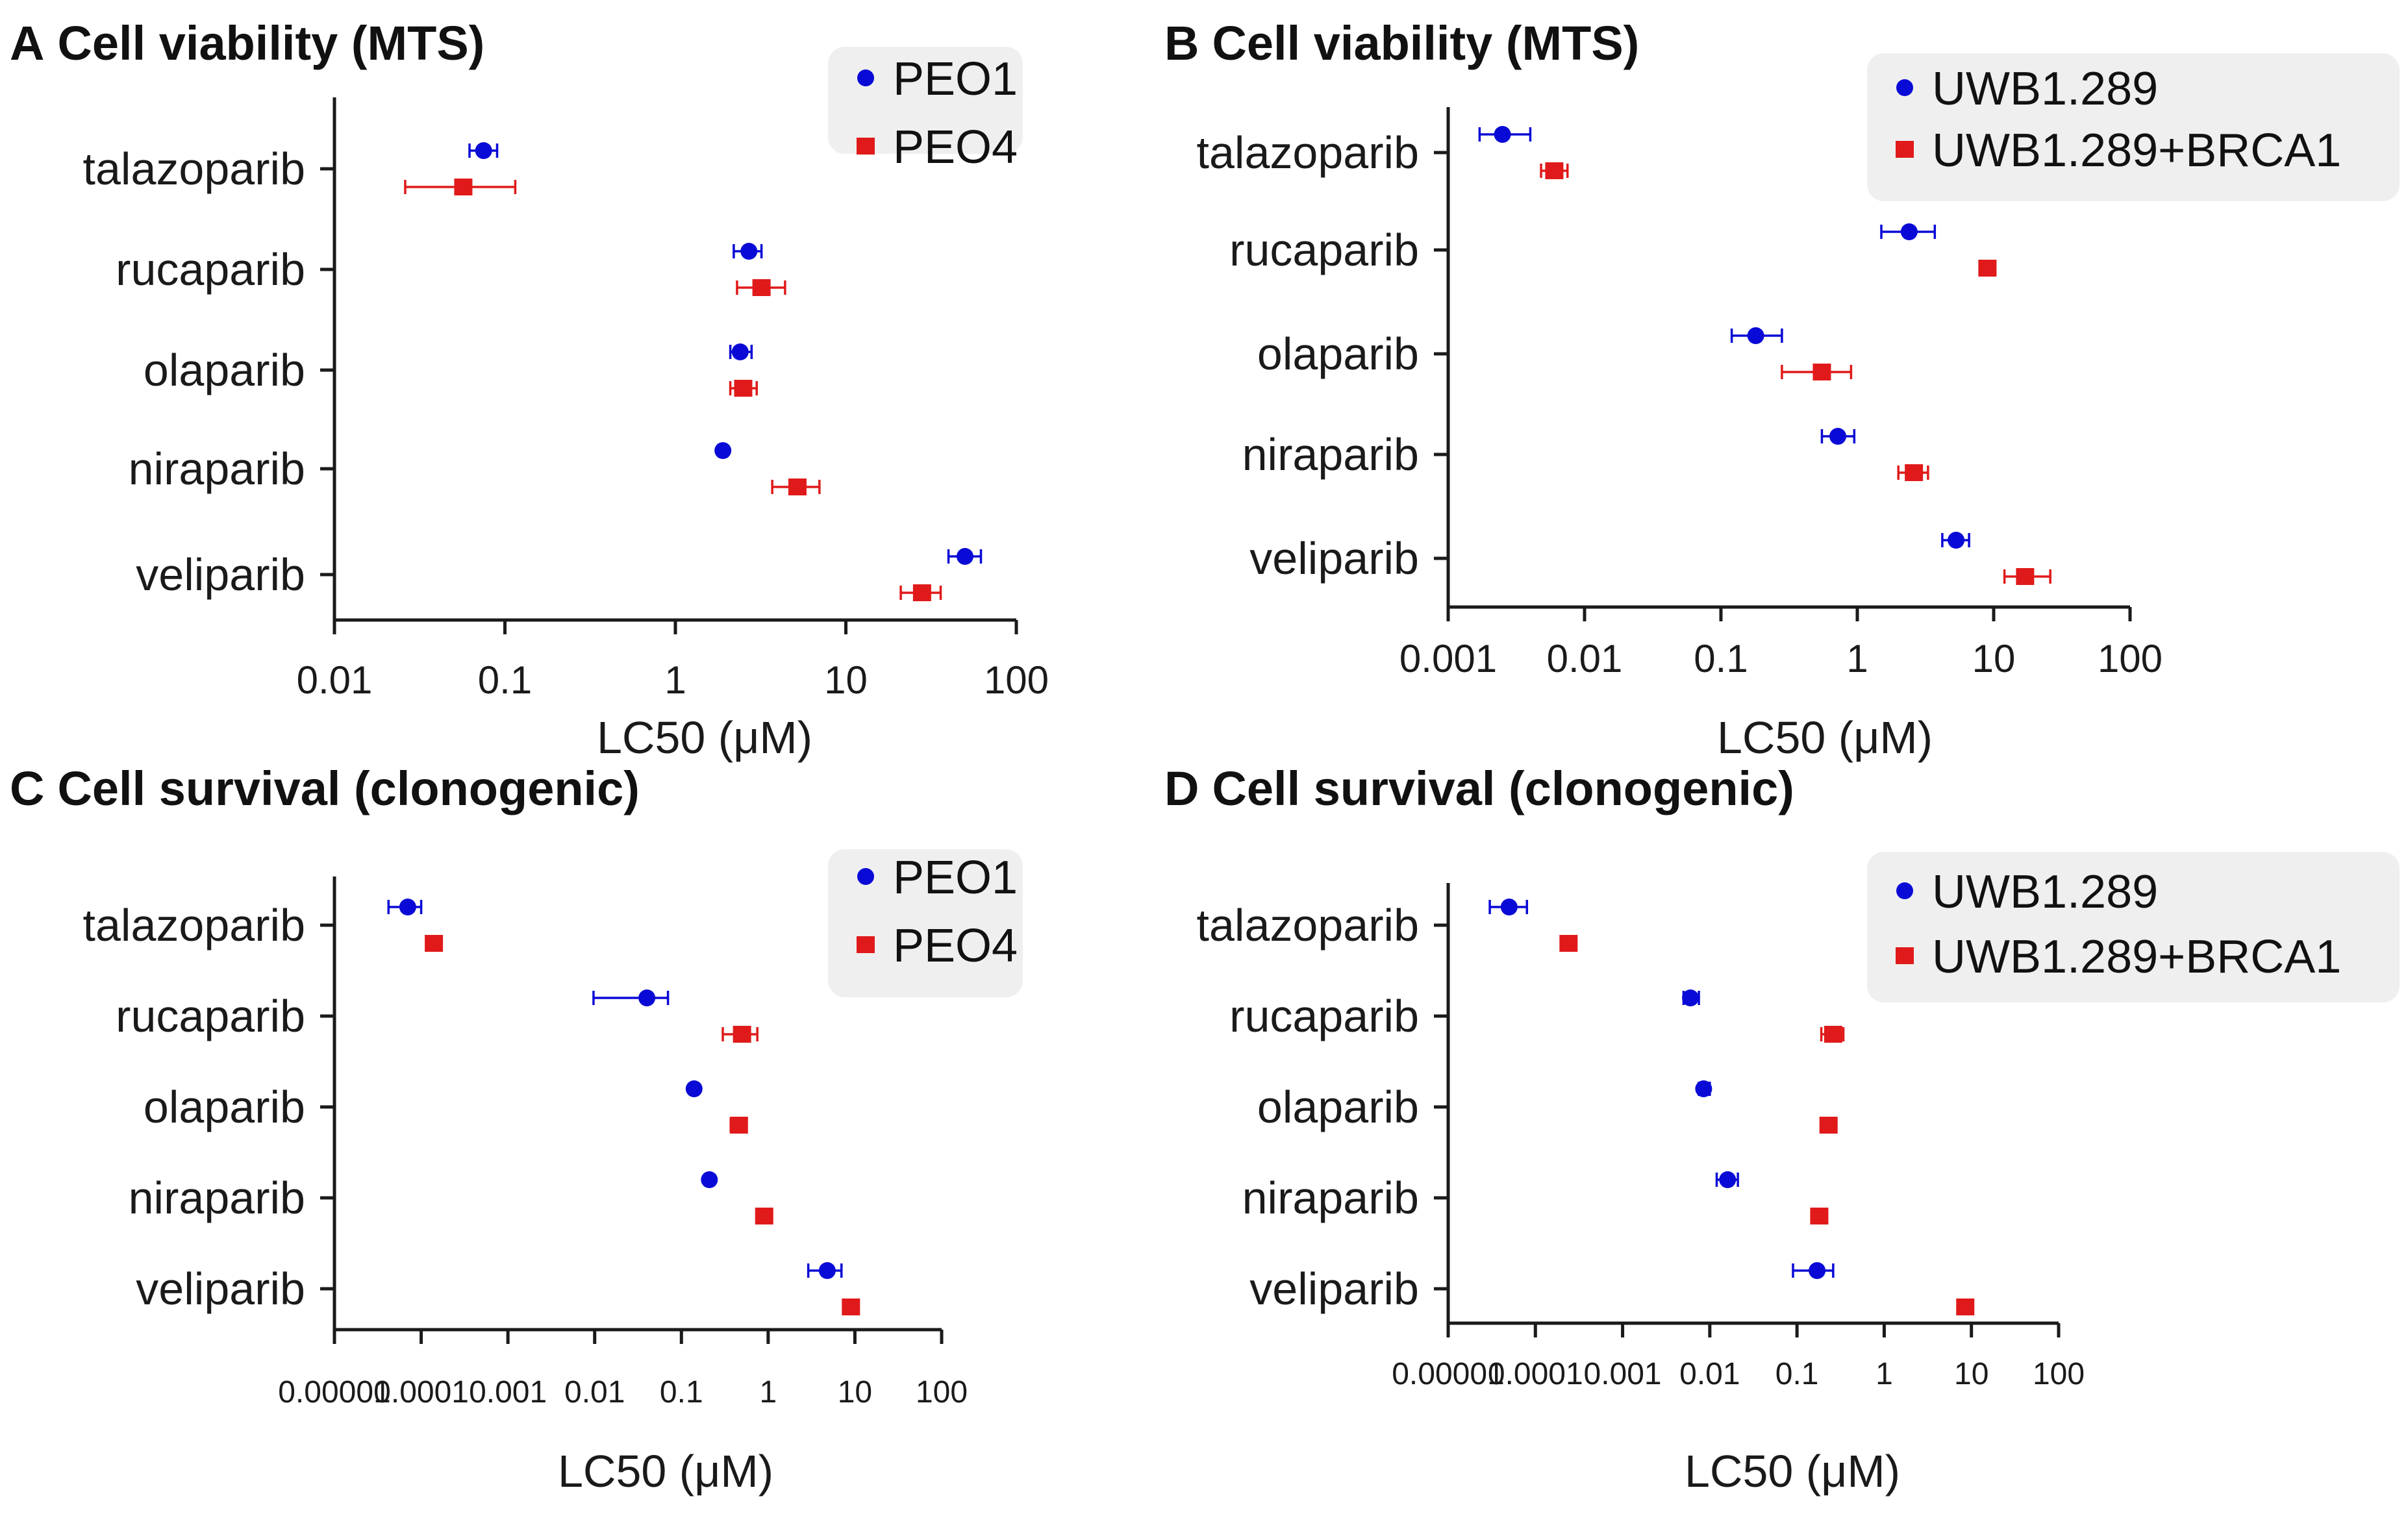  I want to click on panel-letter: C, so click(27, 789).